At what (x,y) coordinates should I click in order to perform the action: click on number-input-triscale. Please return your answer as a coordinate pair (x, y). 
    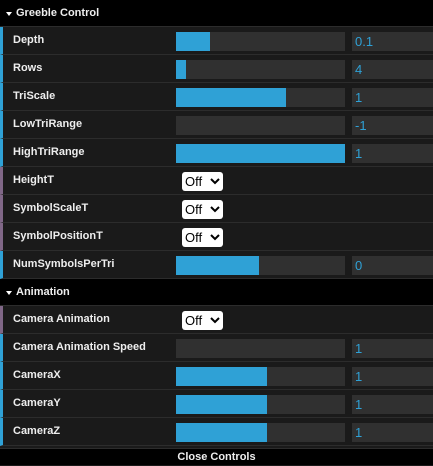
    Looking at the image, I should click on (392, 97).